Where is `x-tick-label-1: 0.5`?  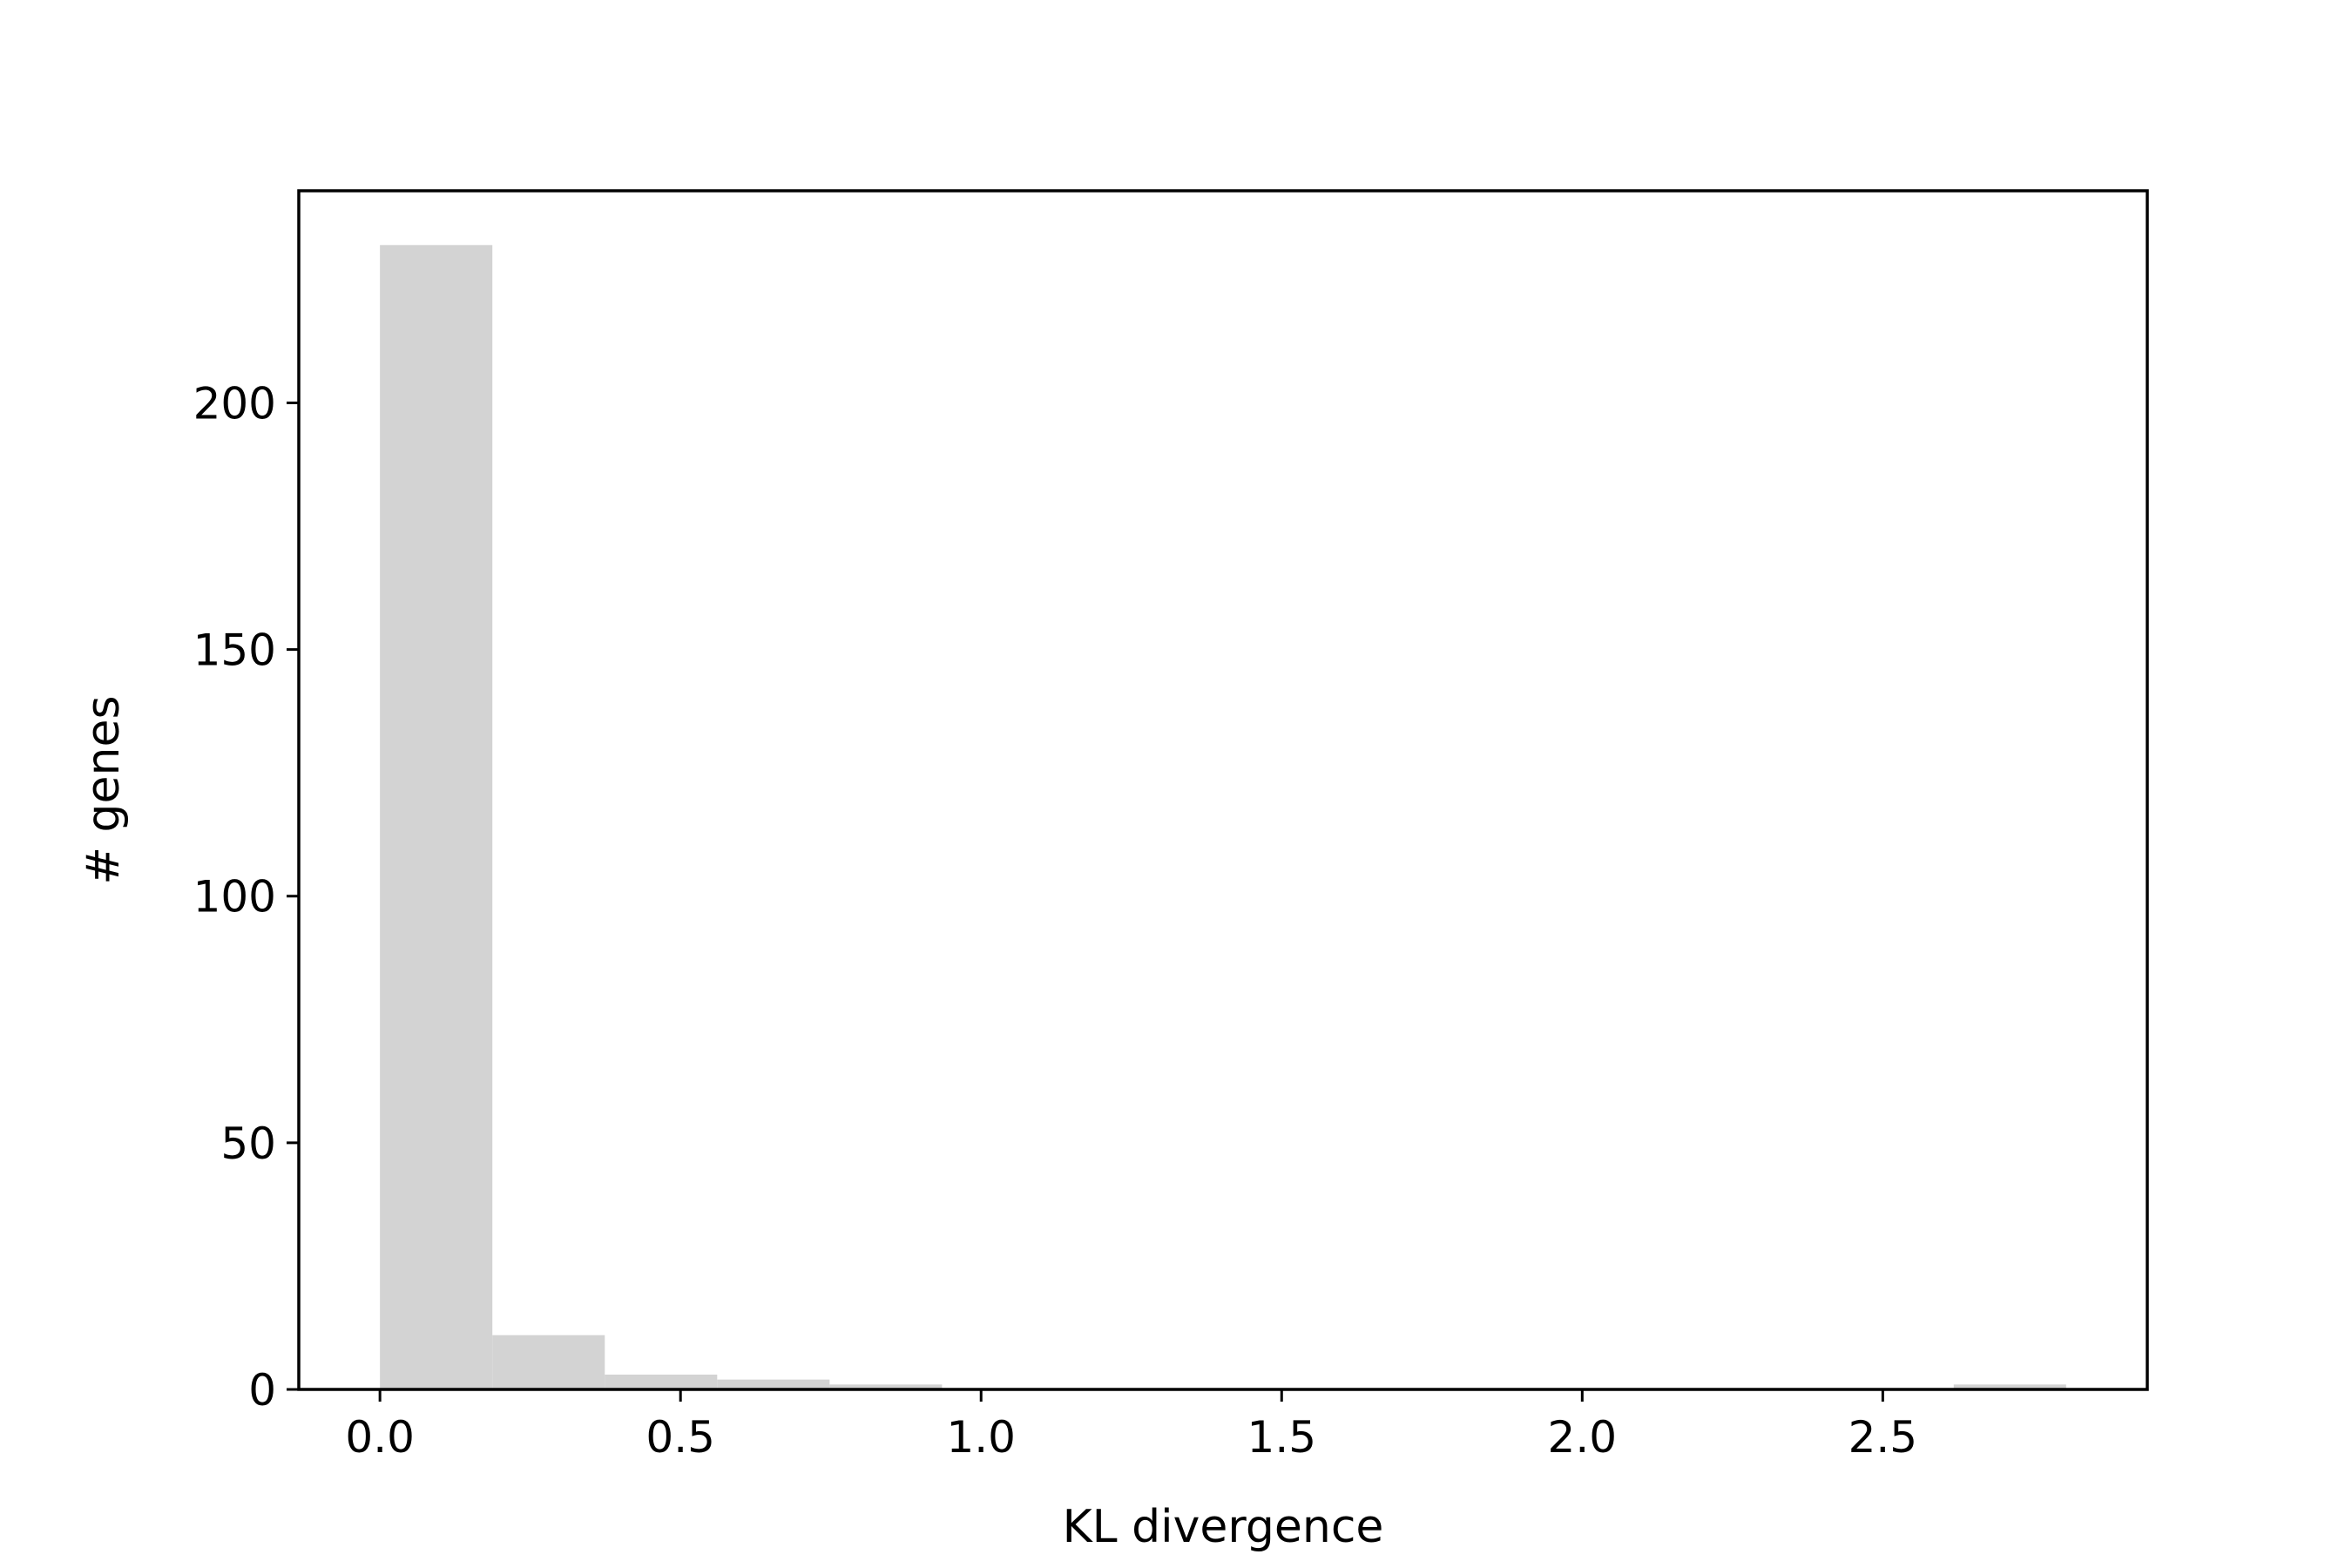
x-tick-label-1: 0.5 is located at coordinates (680, 1438).